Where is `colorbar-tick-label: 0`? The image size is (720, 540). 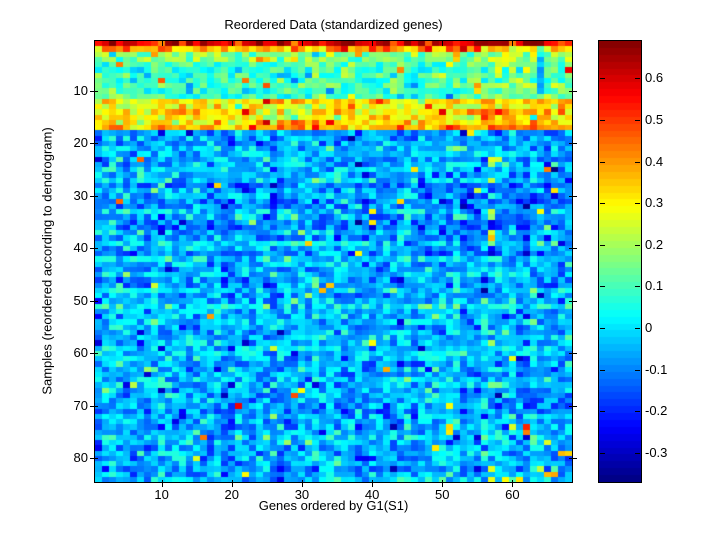
colorbar-tick-label: 0 is located at coordinates (649, 328).